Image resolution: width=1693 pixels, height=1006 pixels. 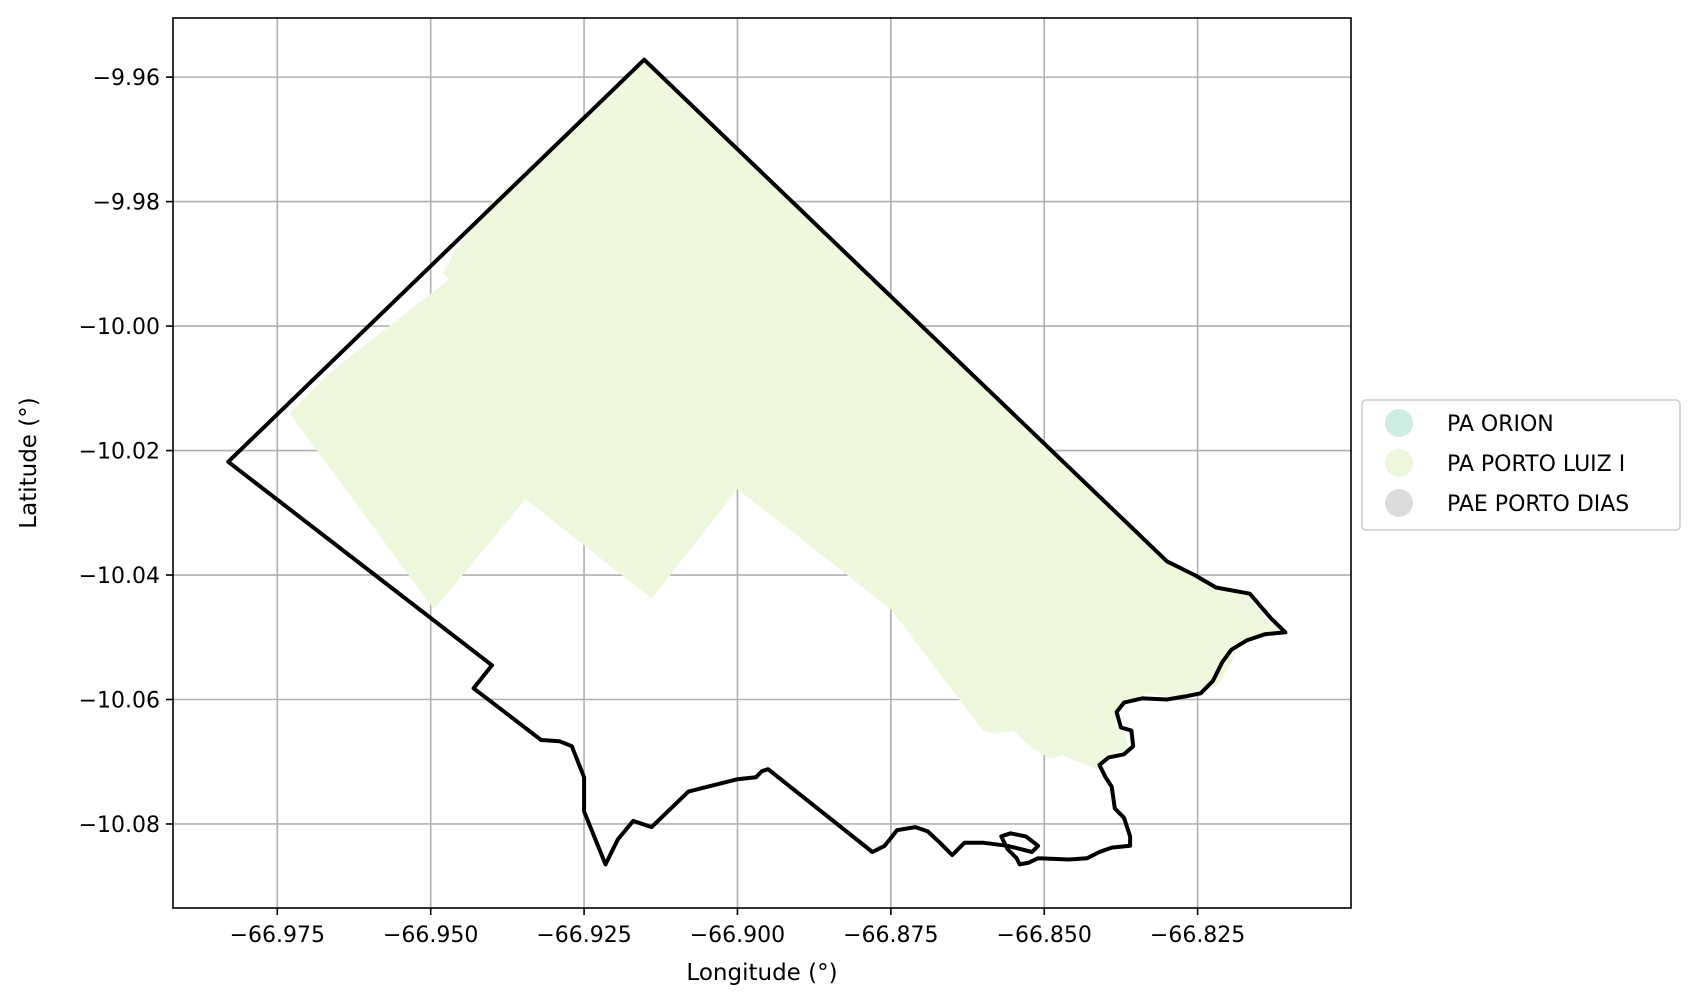 I want to click on x-tick-label: −66.975, so click(x=277, y=935).